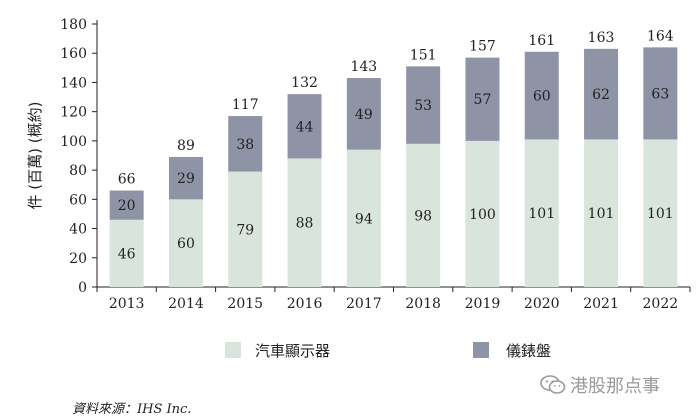  I want to click on total-value-label: 132, so click(304, 83).